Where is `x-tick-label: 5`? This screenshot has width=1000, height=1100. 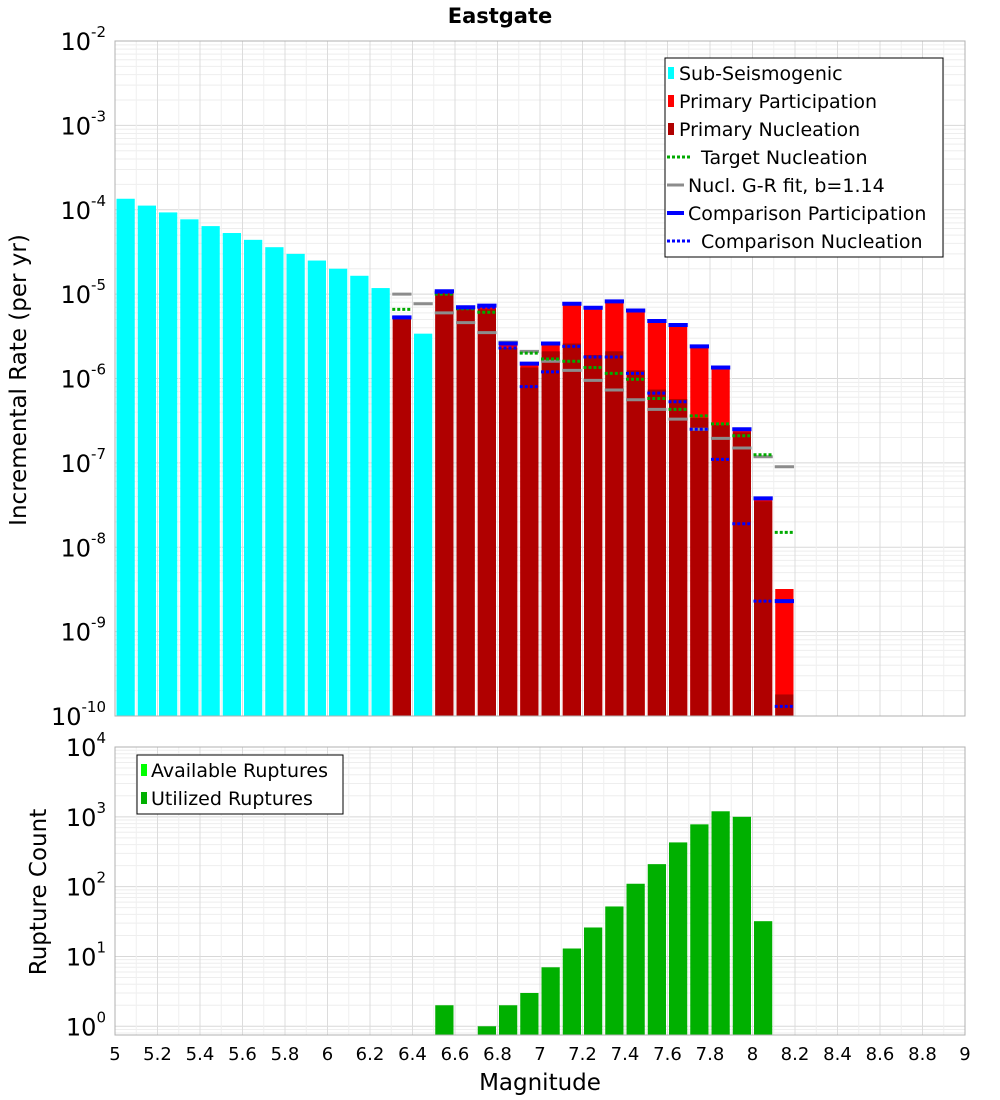 x-tick-label: 5 is located at coordinates (114, 1054).